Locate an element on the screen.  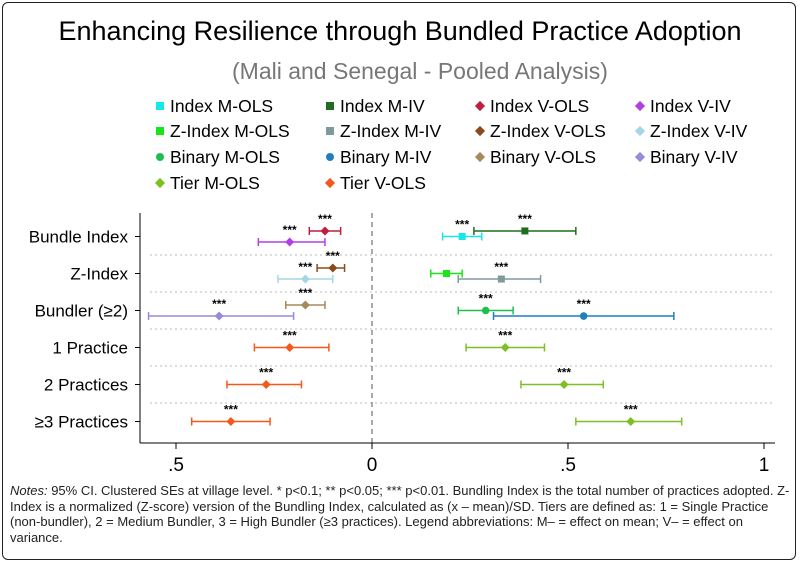
point-binary-m-iv-bundler-ge2 is located at coordinates (583, 316).